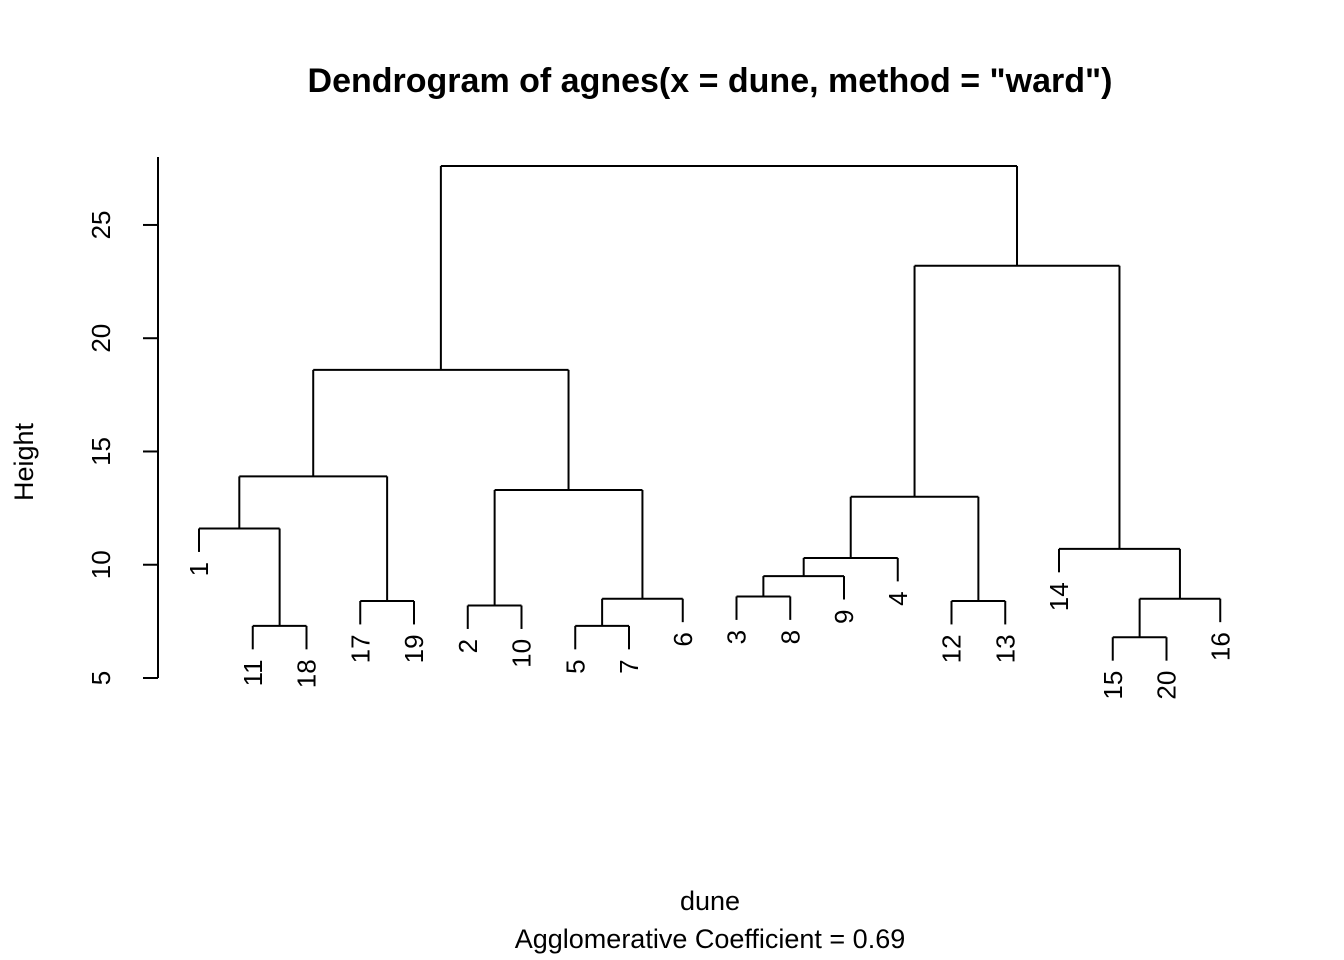  Describe the element at coordinates (522, 653) in the screenshot. I see `leaf-label: 10` at that location.